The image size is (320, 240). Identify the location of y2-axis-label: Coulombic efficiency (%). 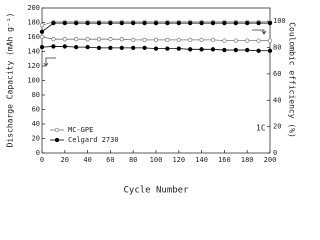
(292, 80).